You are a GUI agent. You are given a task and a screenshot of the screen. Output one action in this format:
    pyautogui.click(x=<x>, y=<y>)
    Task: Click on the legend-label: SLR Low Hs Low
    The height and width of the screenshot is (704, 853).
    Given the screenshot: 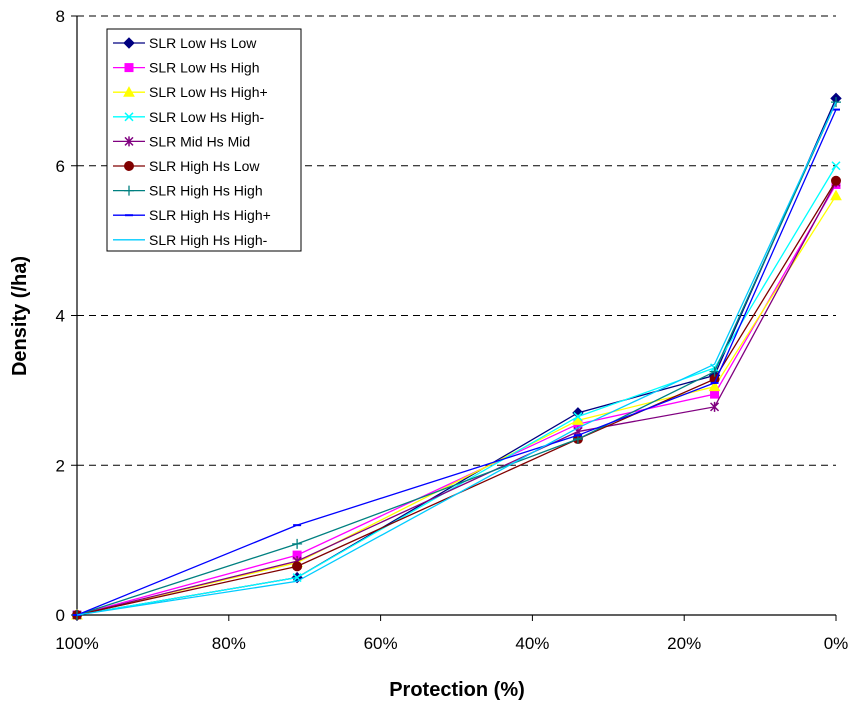 What is the action you would take?
    pyautogui.click(x=203, y=43)
    